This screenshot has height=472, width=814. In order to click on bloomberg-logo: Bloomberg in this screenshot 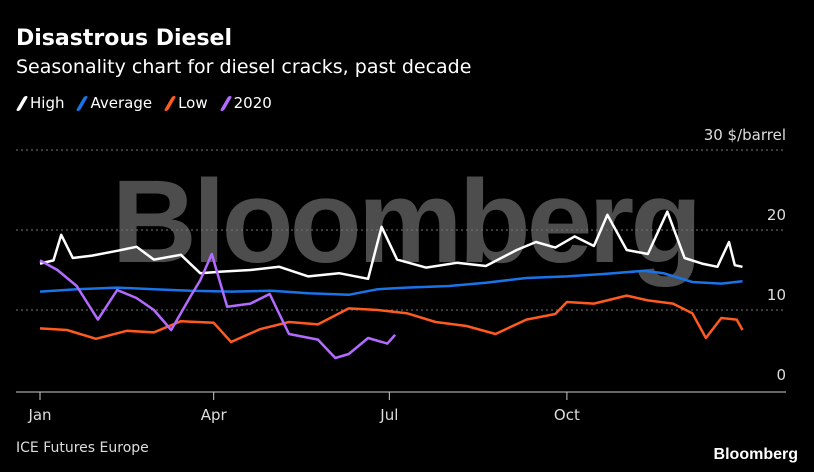, I will do `click(755, 454)`.